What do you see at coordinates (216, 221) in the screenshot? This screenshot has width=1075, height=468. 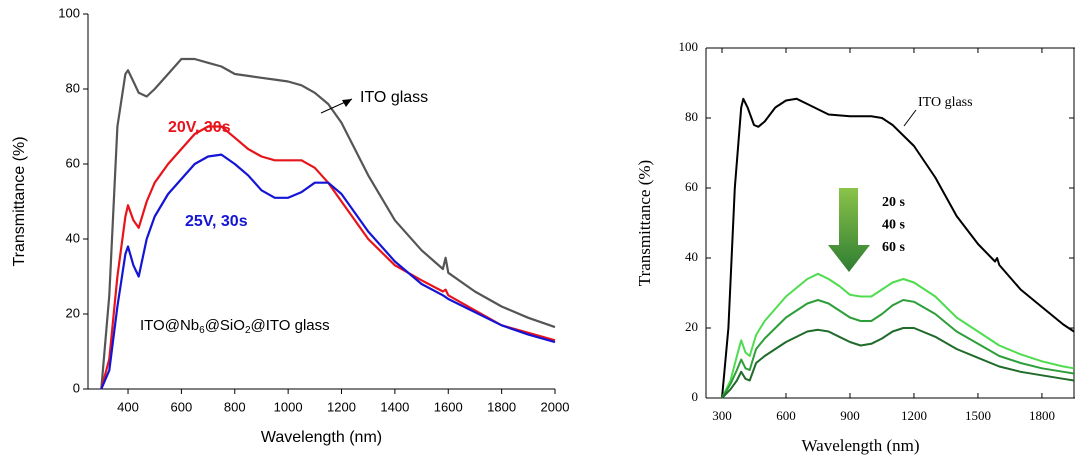 I see `series-label: 25V, 30s` at bounding box center [216, 221].